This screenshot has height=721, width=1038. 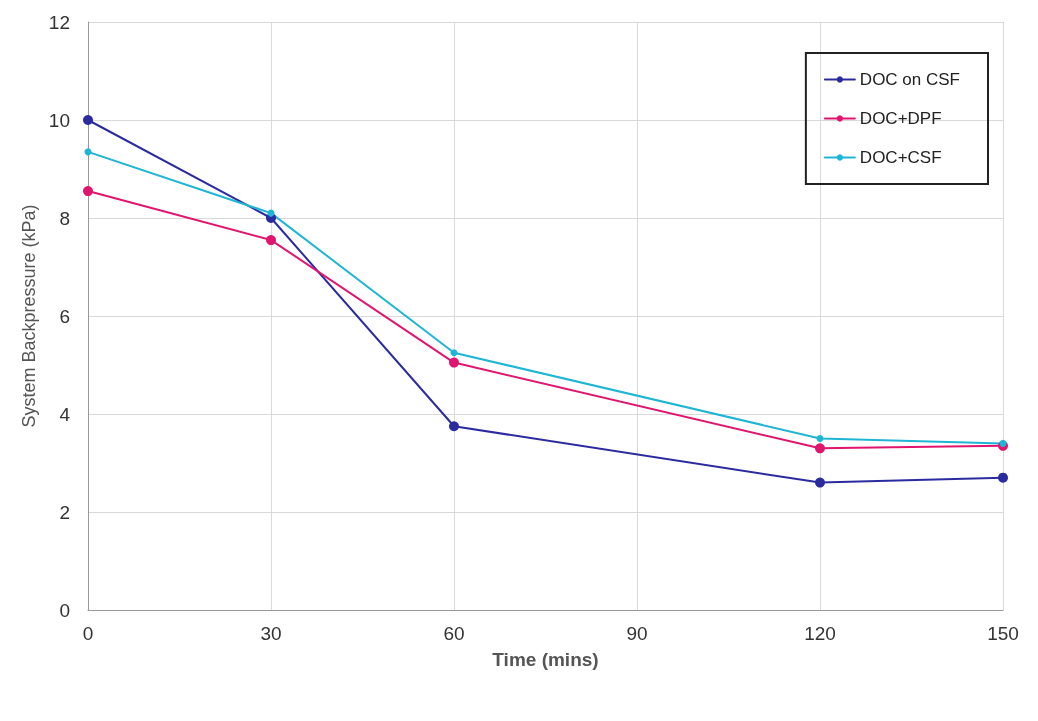 What do you see at coordinates (637, 633) in the screenshot?
I see `x-tick-label: 90` at bounding box center [637, 633].